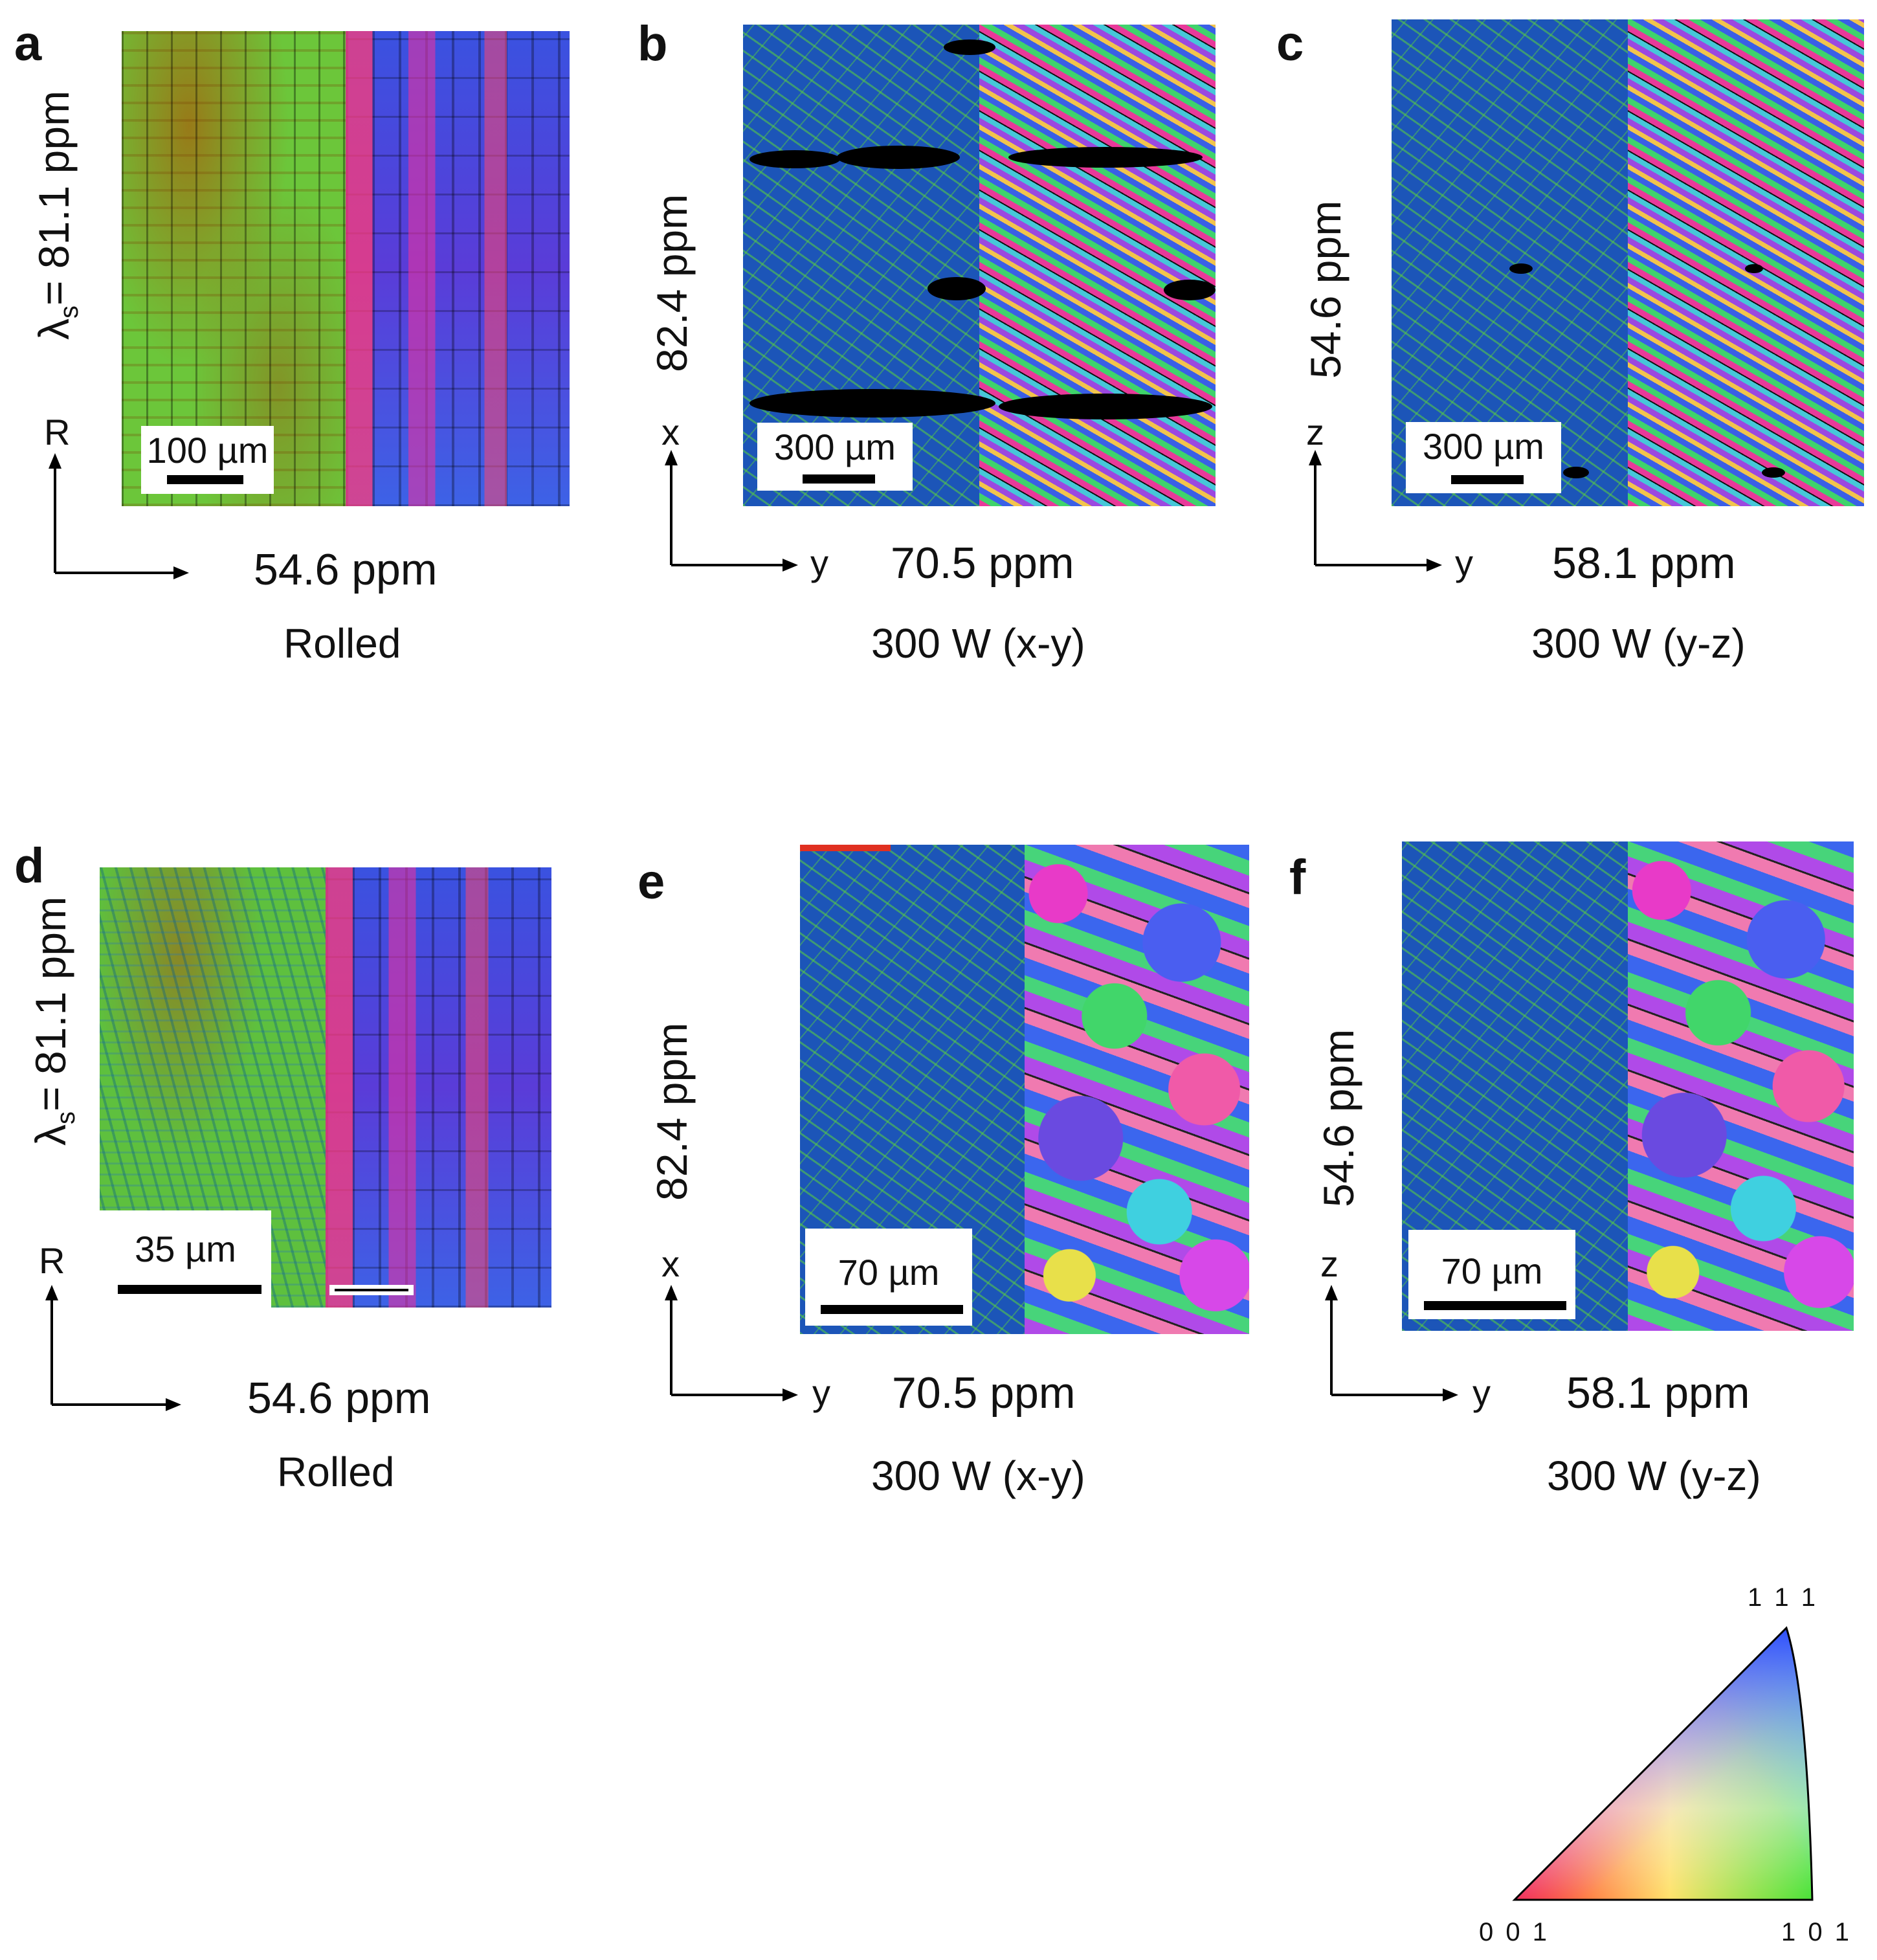  I want to click on panel-e-axes-arrows, so click(731, 1343).